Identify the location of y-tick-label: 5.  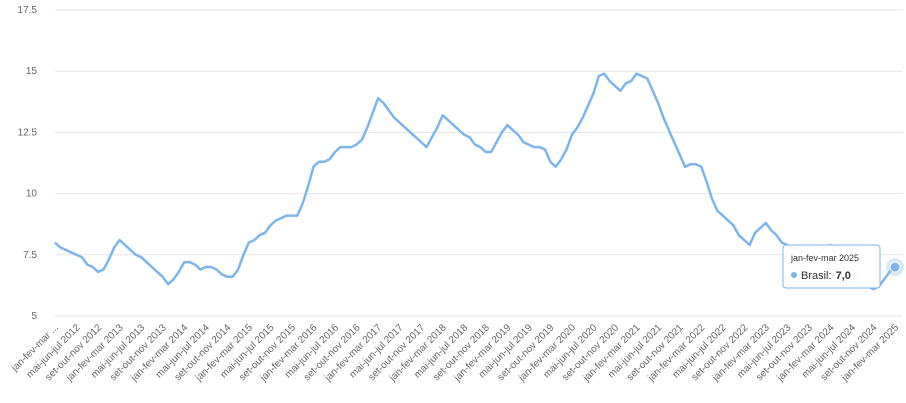
(34, 316).